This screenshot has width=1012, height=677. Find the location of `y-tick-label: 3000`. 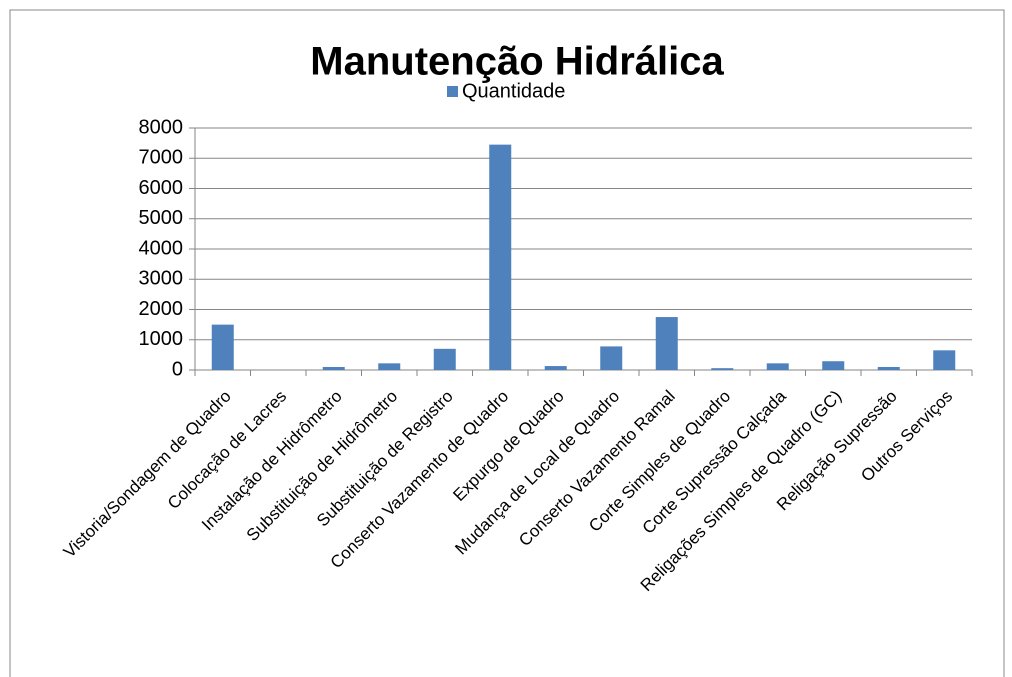

y-tick-label: 3000 is located at coordinates (161, 279).